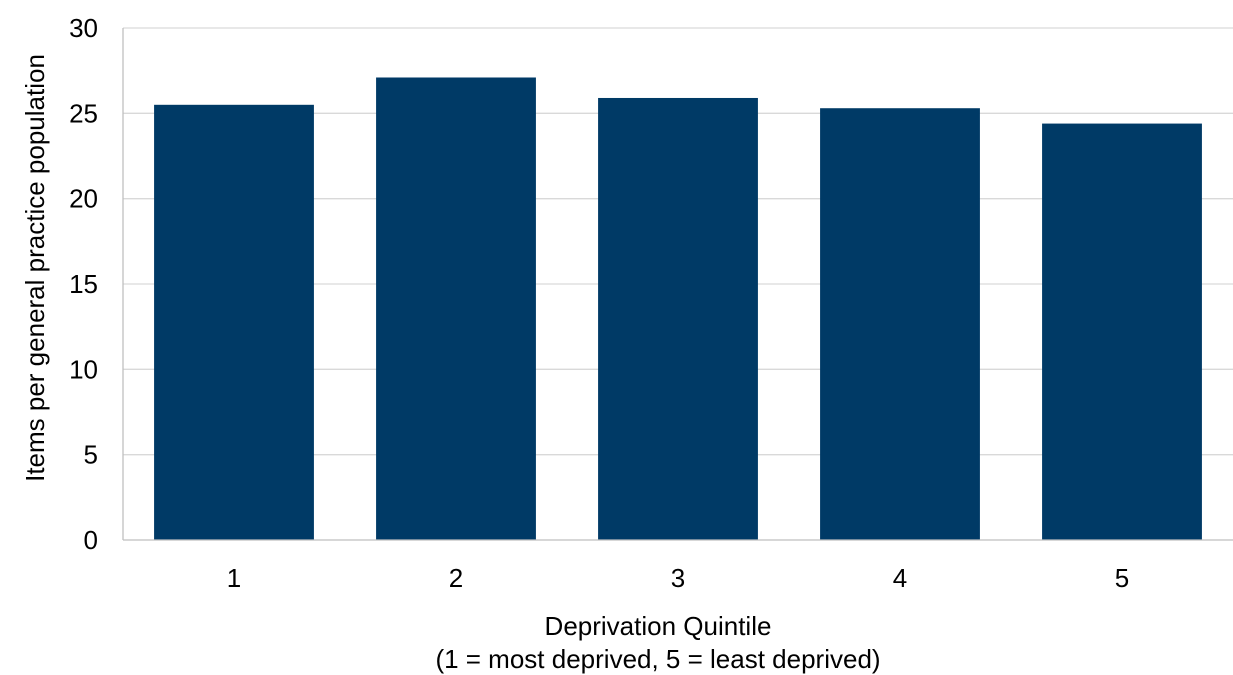  What do you see at coordinates (91, 455) in the screenshot?
I see `y-tick-label: 5` at bounding box center [91, 455].